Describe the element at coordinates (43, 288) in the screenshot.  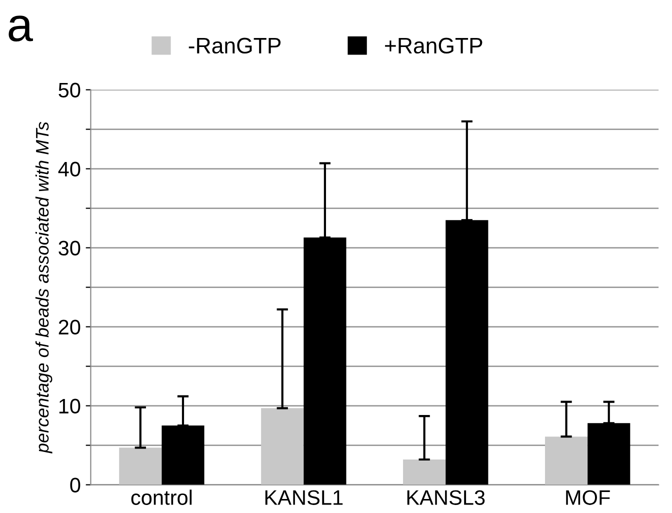
I see `y-axis-title: percentage of beads associated with MTs` at that location.